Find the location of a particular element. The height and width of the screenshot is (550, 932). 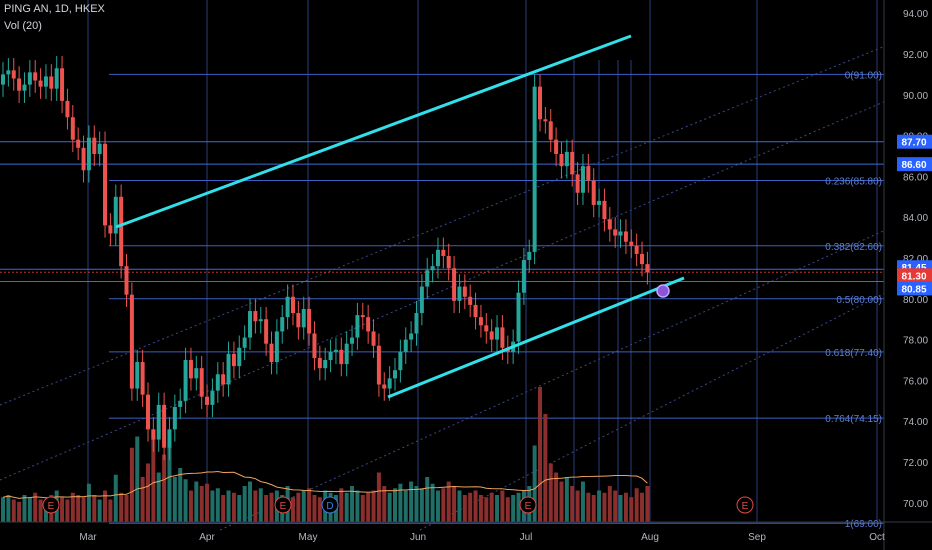

x-tick-label: Jun is located at coordinates (418, 537).